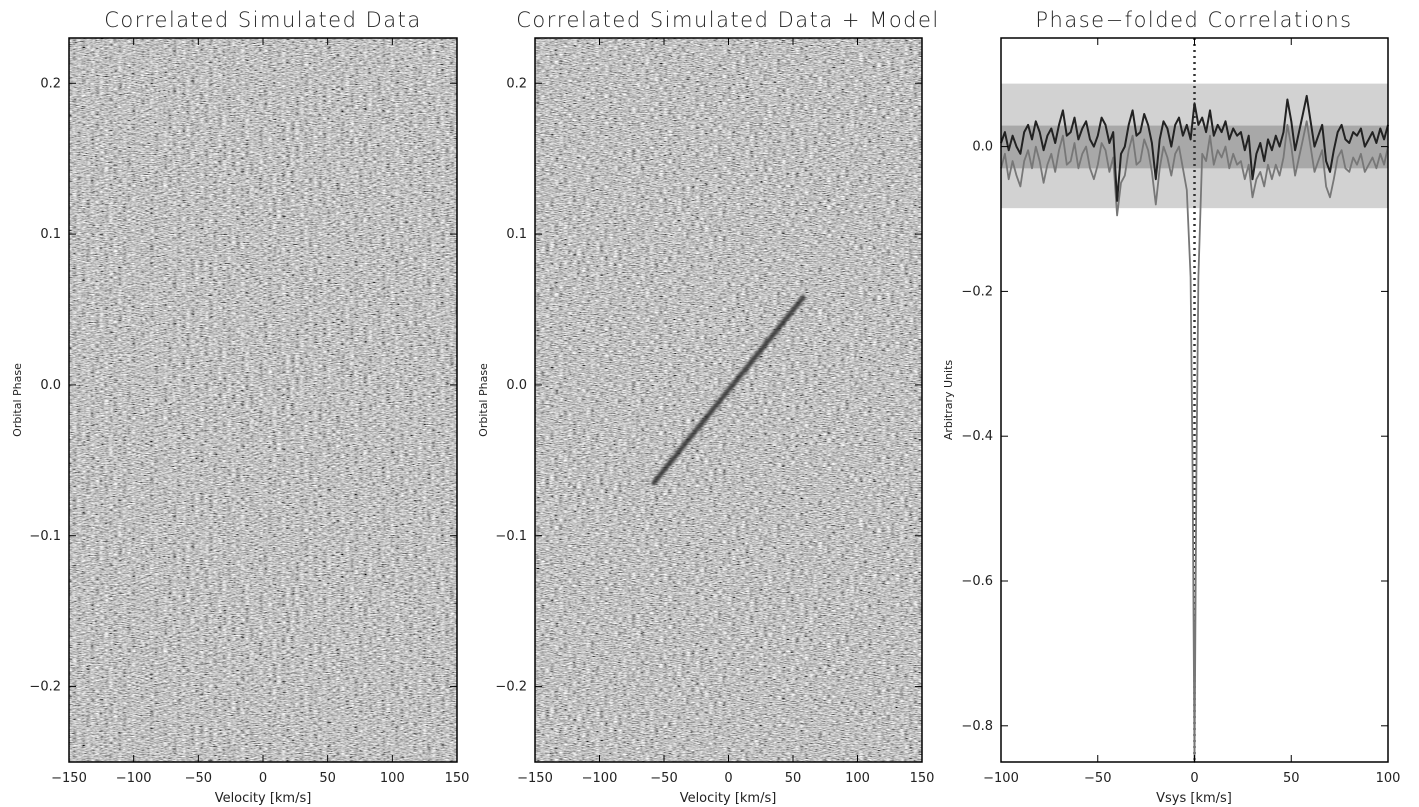  What do you see at coordinates (483, 400) in the screenshot?
I see `panel2-y-label: Orbital Phase` at bounding box center [483, 400].